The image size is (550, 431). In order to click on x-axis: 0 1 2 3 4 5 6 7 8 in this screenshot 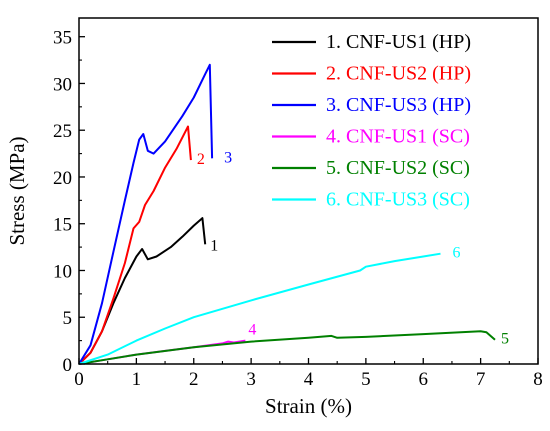, I will do `click(308, 374)`.